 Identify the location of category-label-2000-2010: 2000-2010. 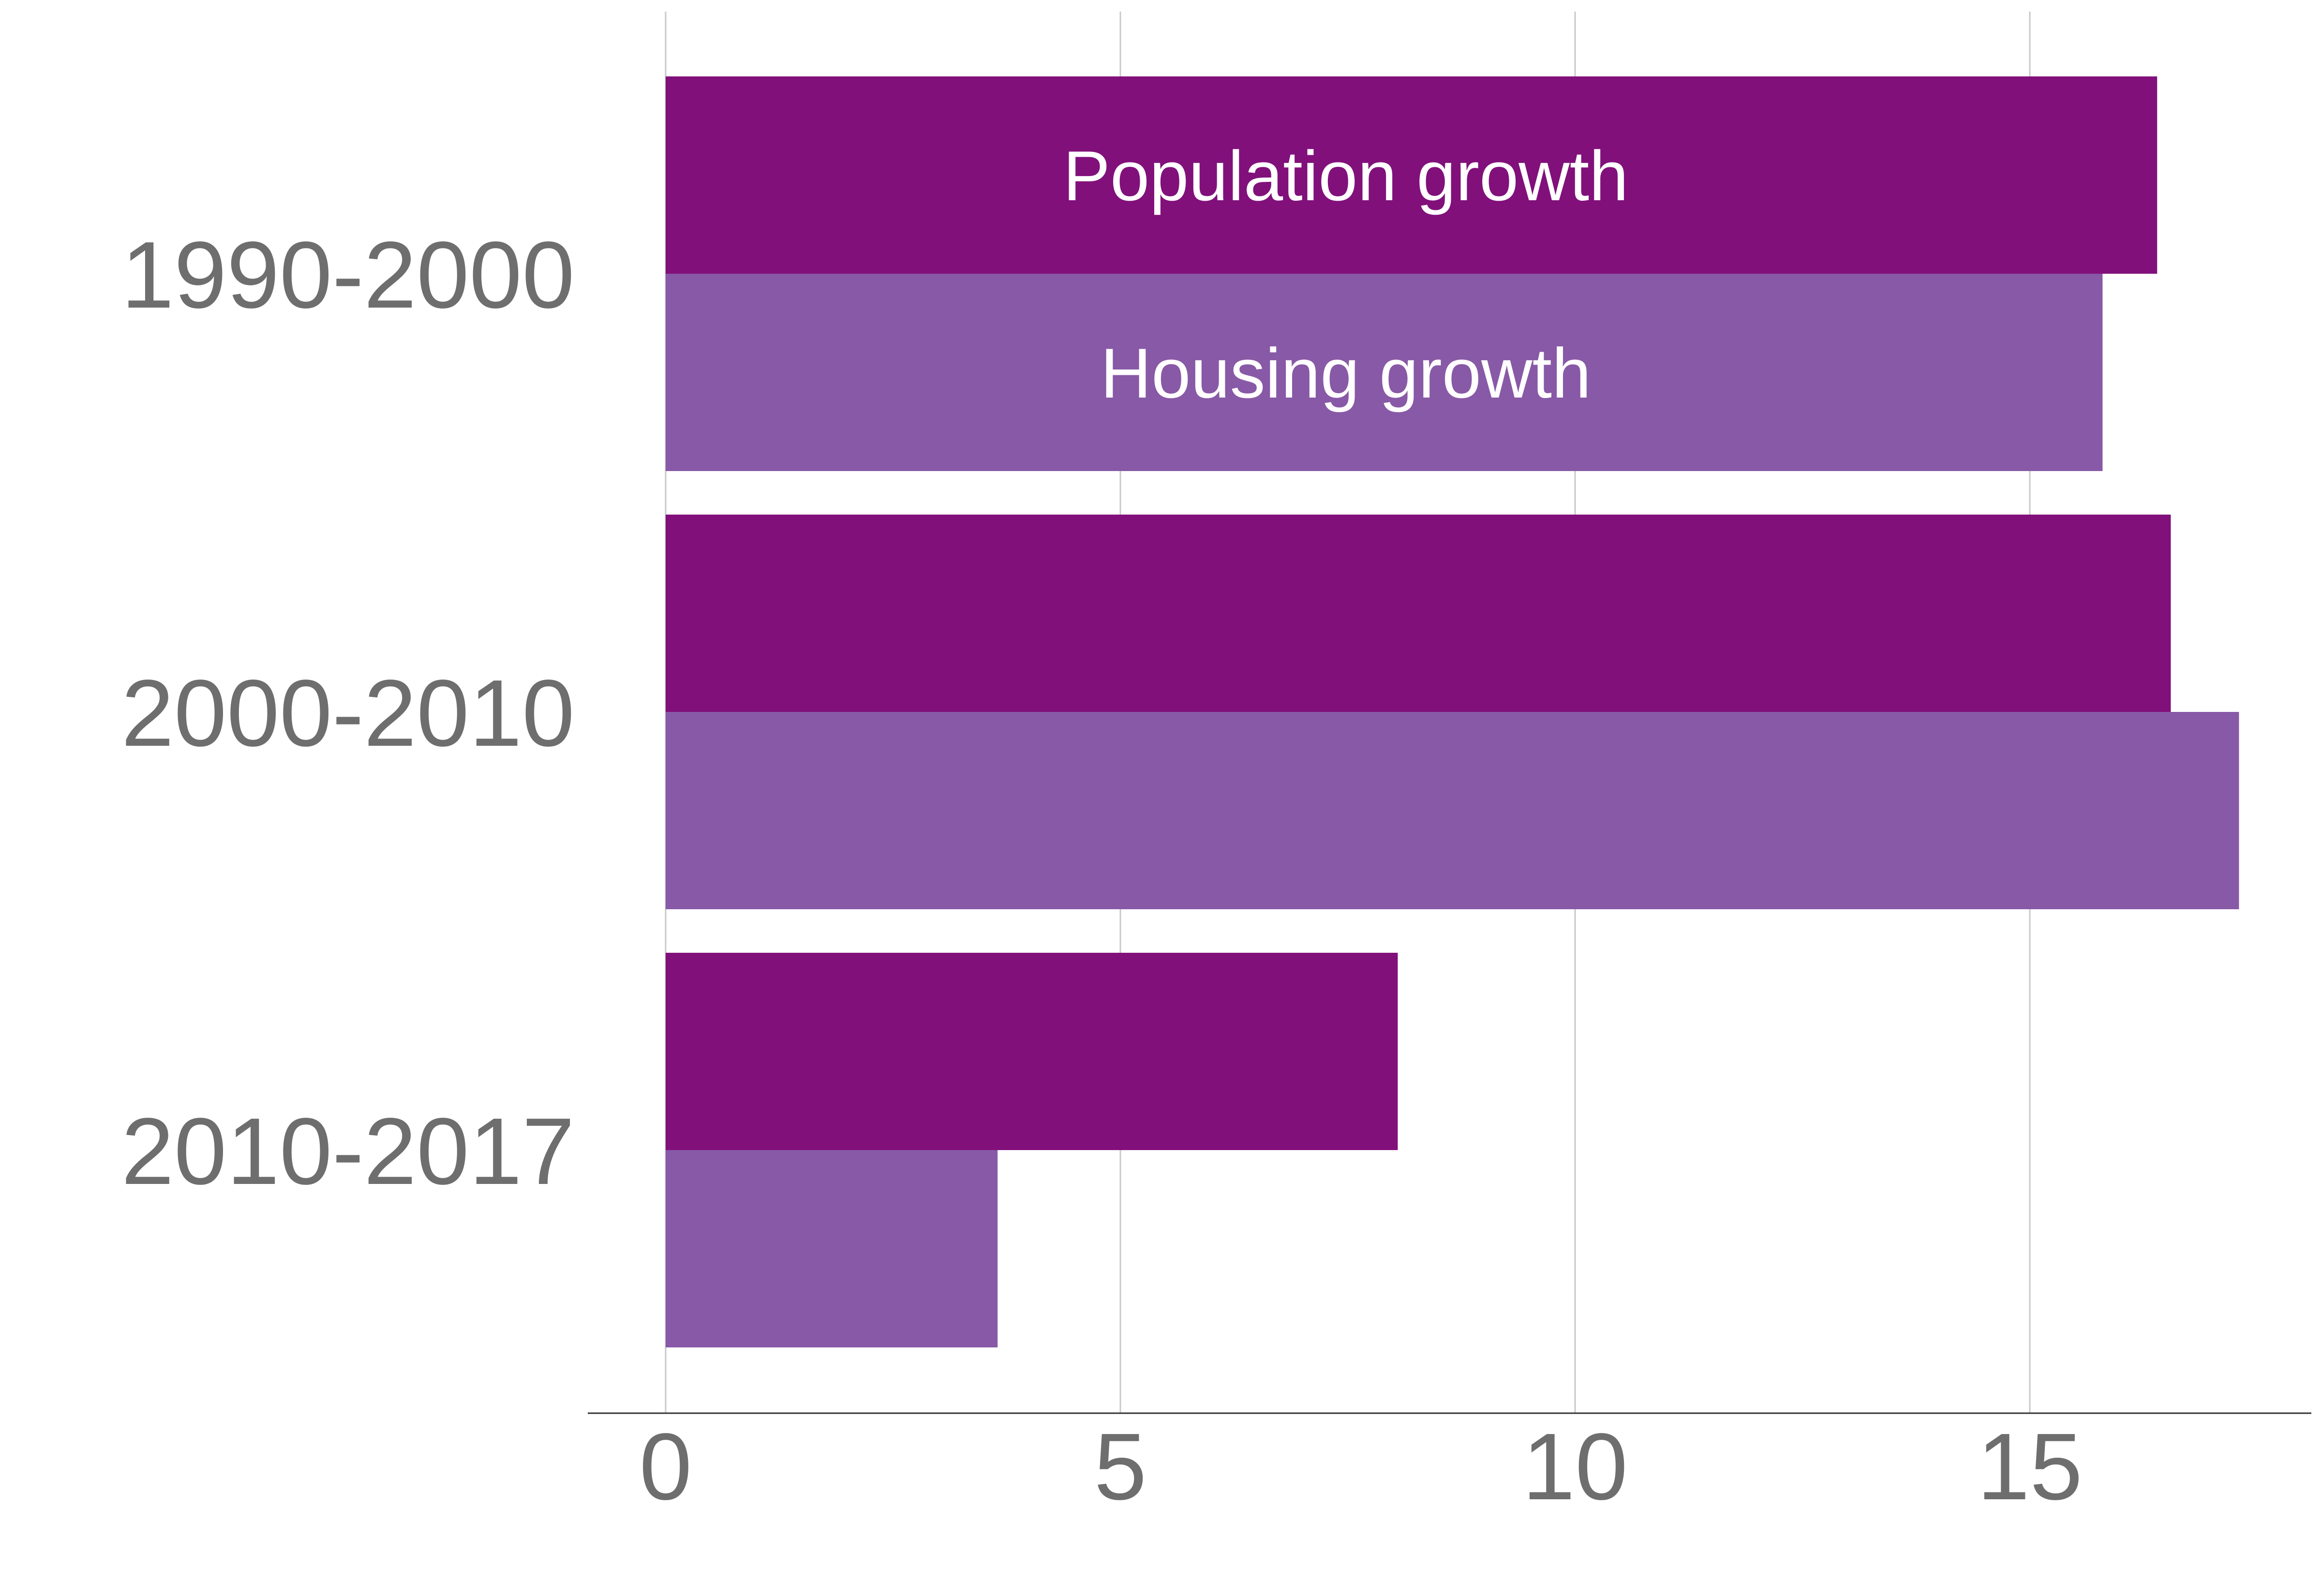
(348, 713).